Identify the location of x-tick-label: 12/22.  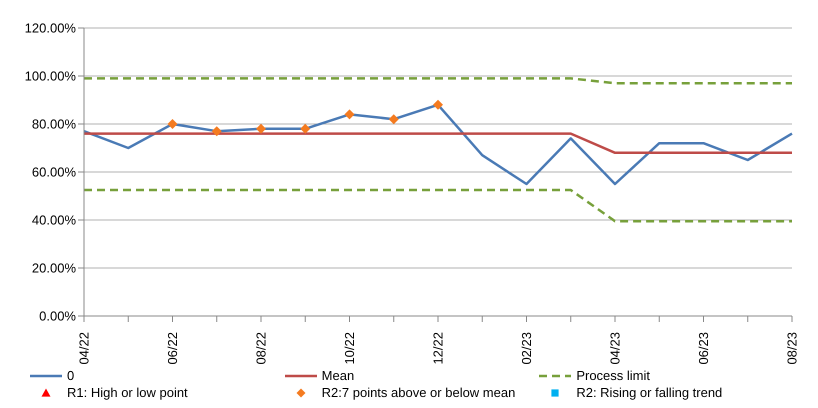
(438, 348).